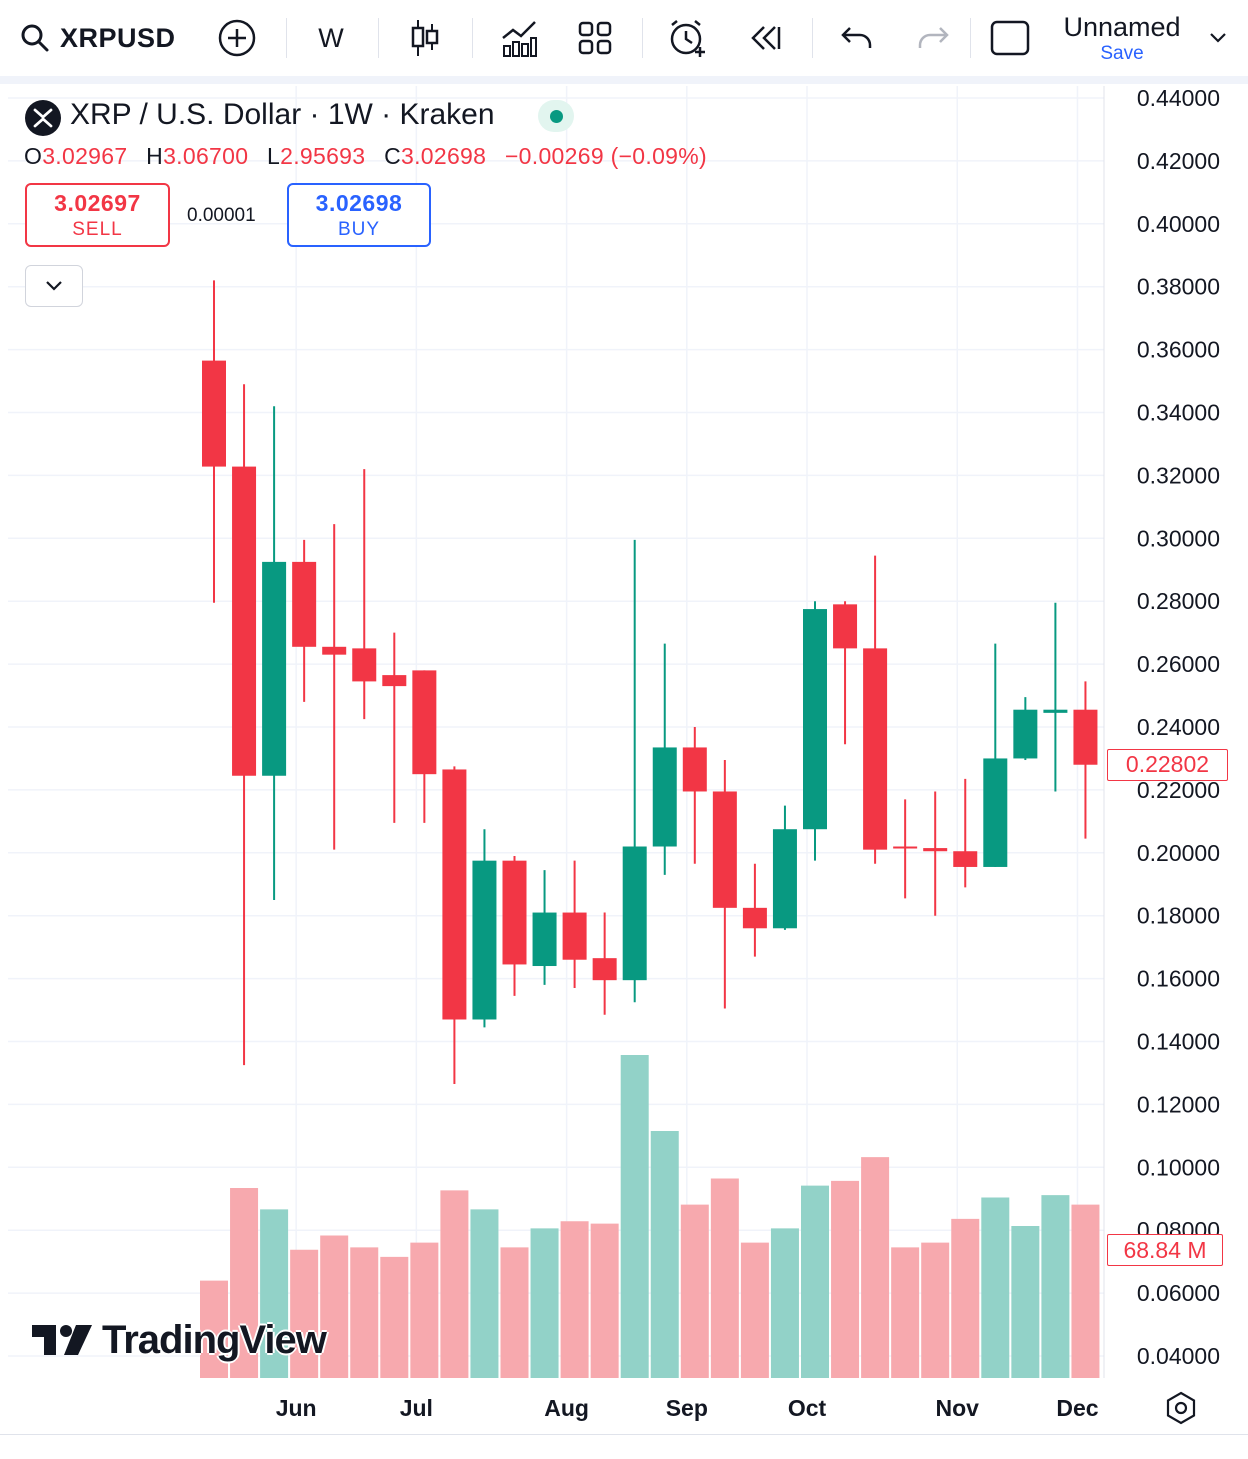 This screenshot has width=1248, height=1459. What do you see at coordinates (1178, 1167) in the screenshot?
I see `price-tick-label: 0.10000` at bounding box center [1178, 1167].